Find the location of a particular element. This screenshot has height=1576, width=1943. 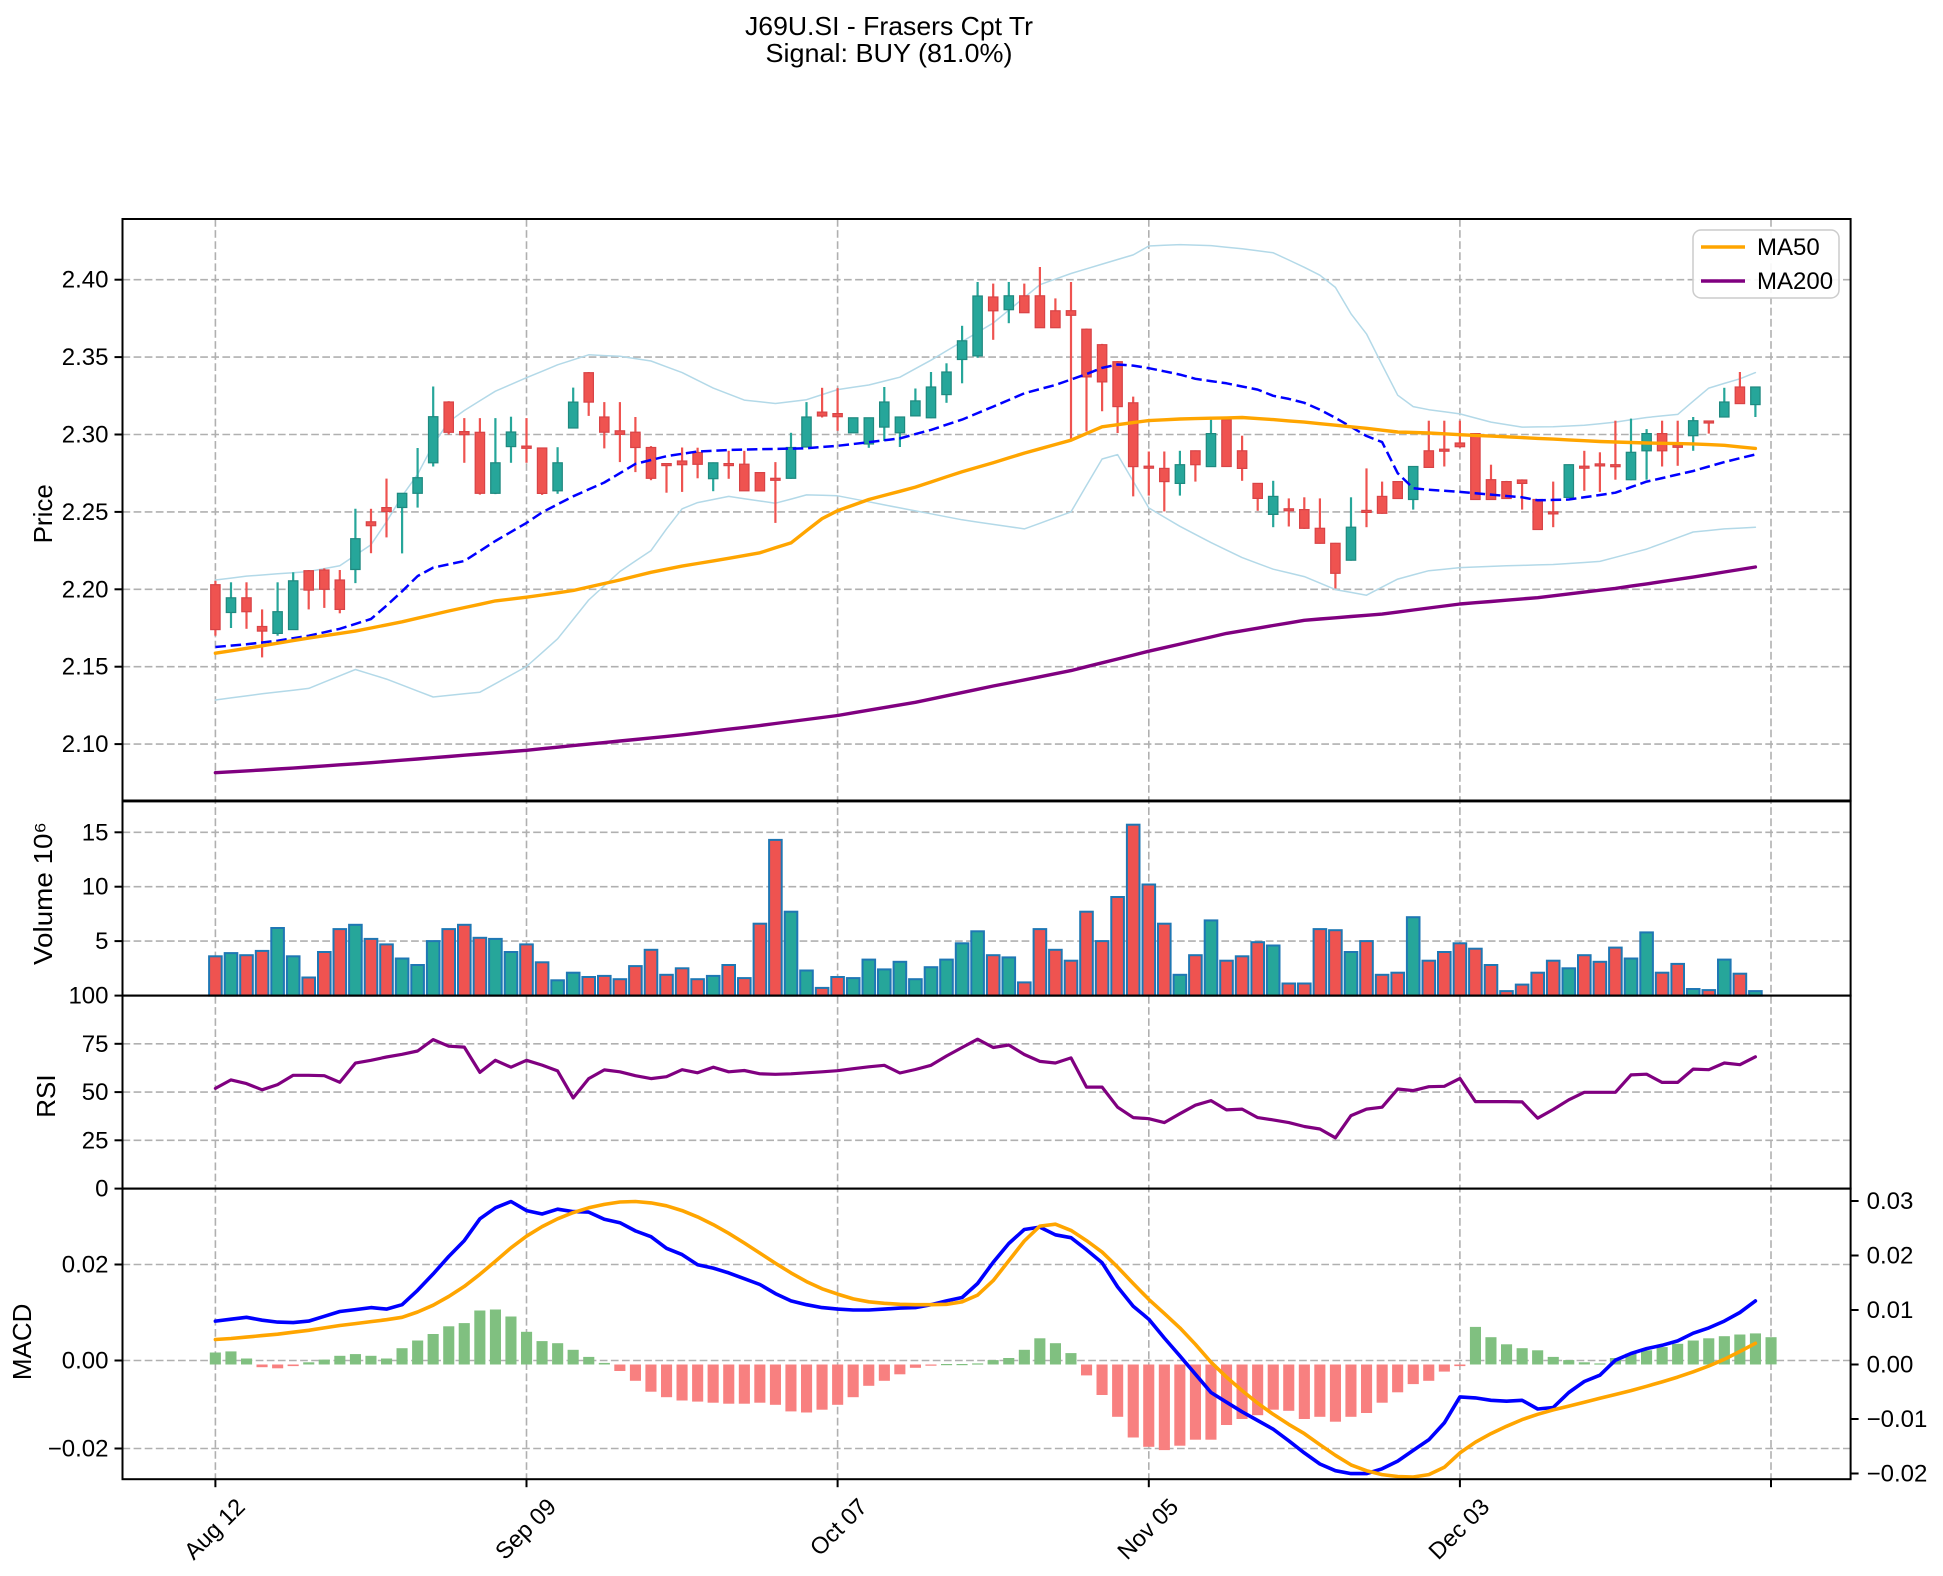

svg-text: 0.03 is located at coordinates (1890, 1201).